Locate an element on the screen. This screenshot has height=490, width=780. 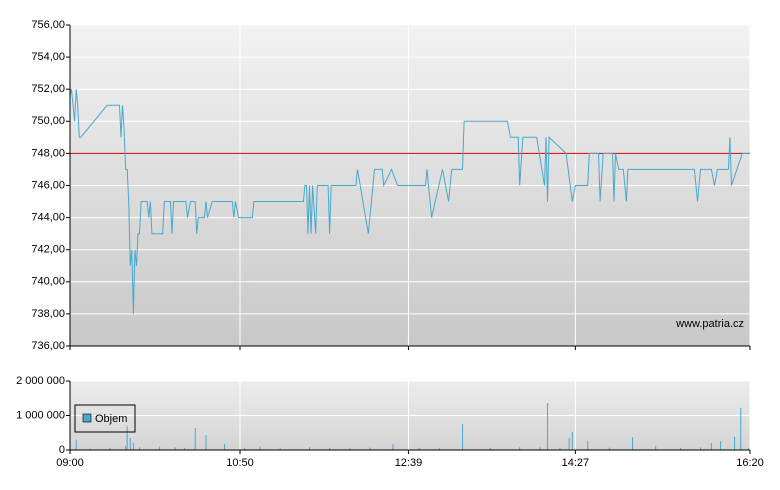
x-tick-label: 14:27 is located at coordinates (576, 463).